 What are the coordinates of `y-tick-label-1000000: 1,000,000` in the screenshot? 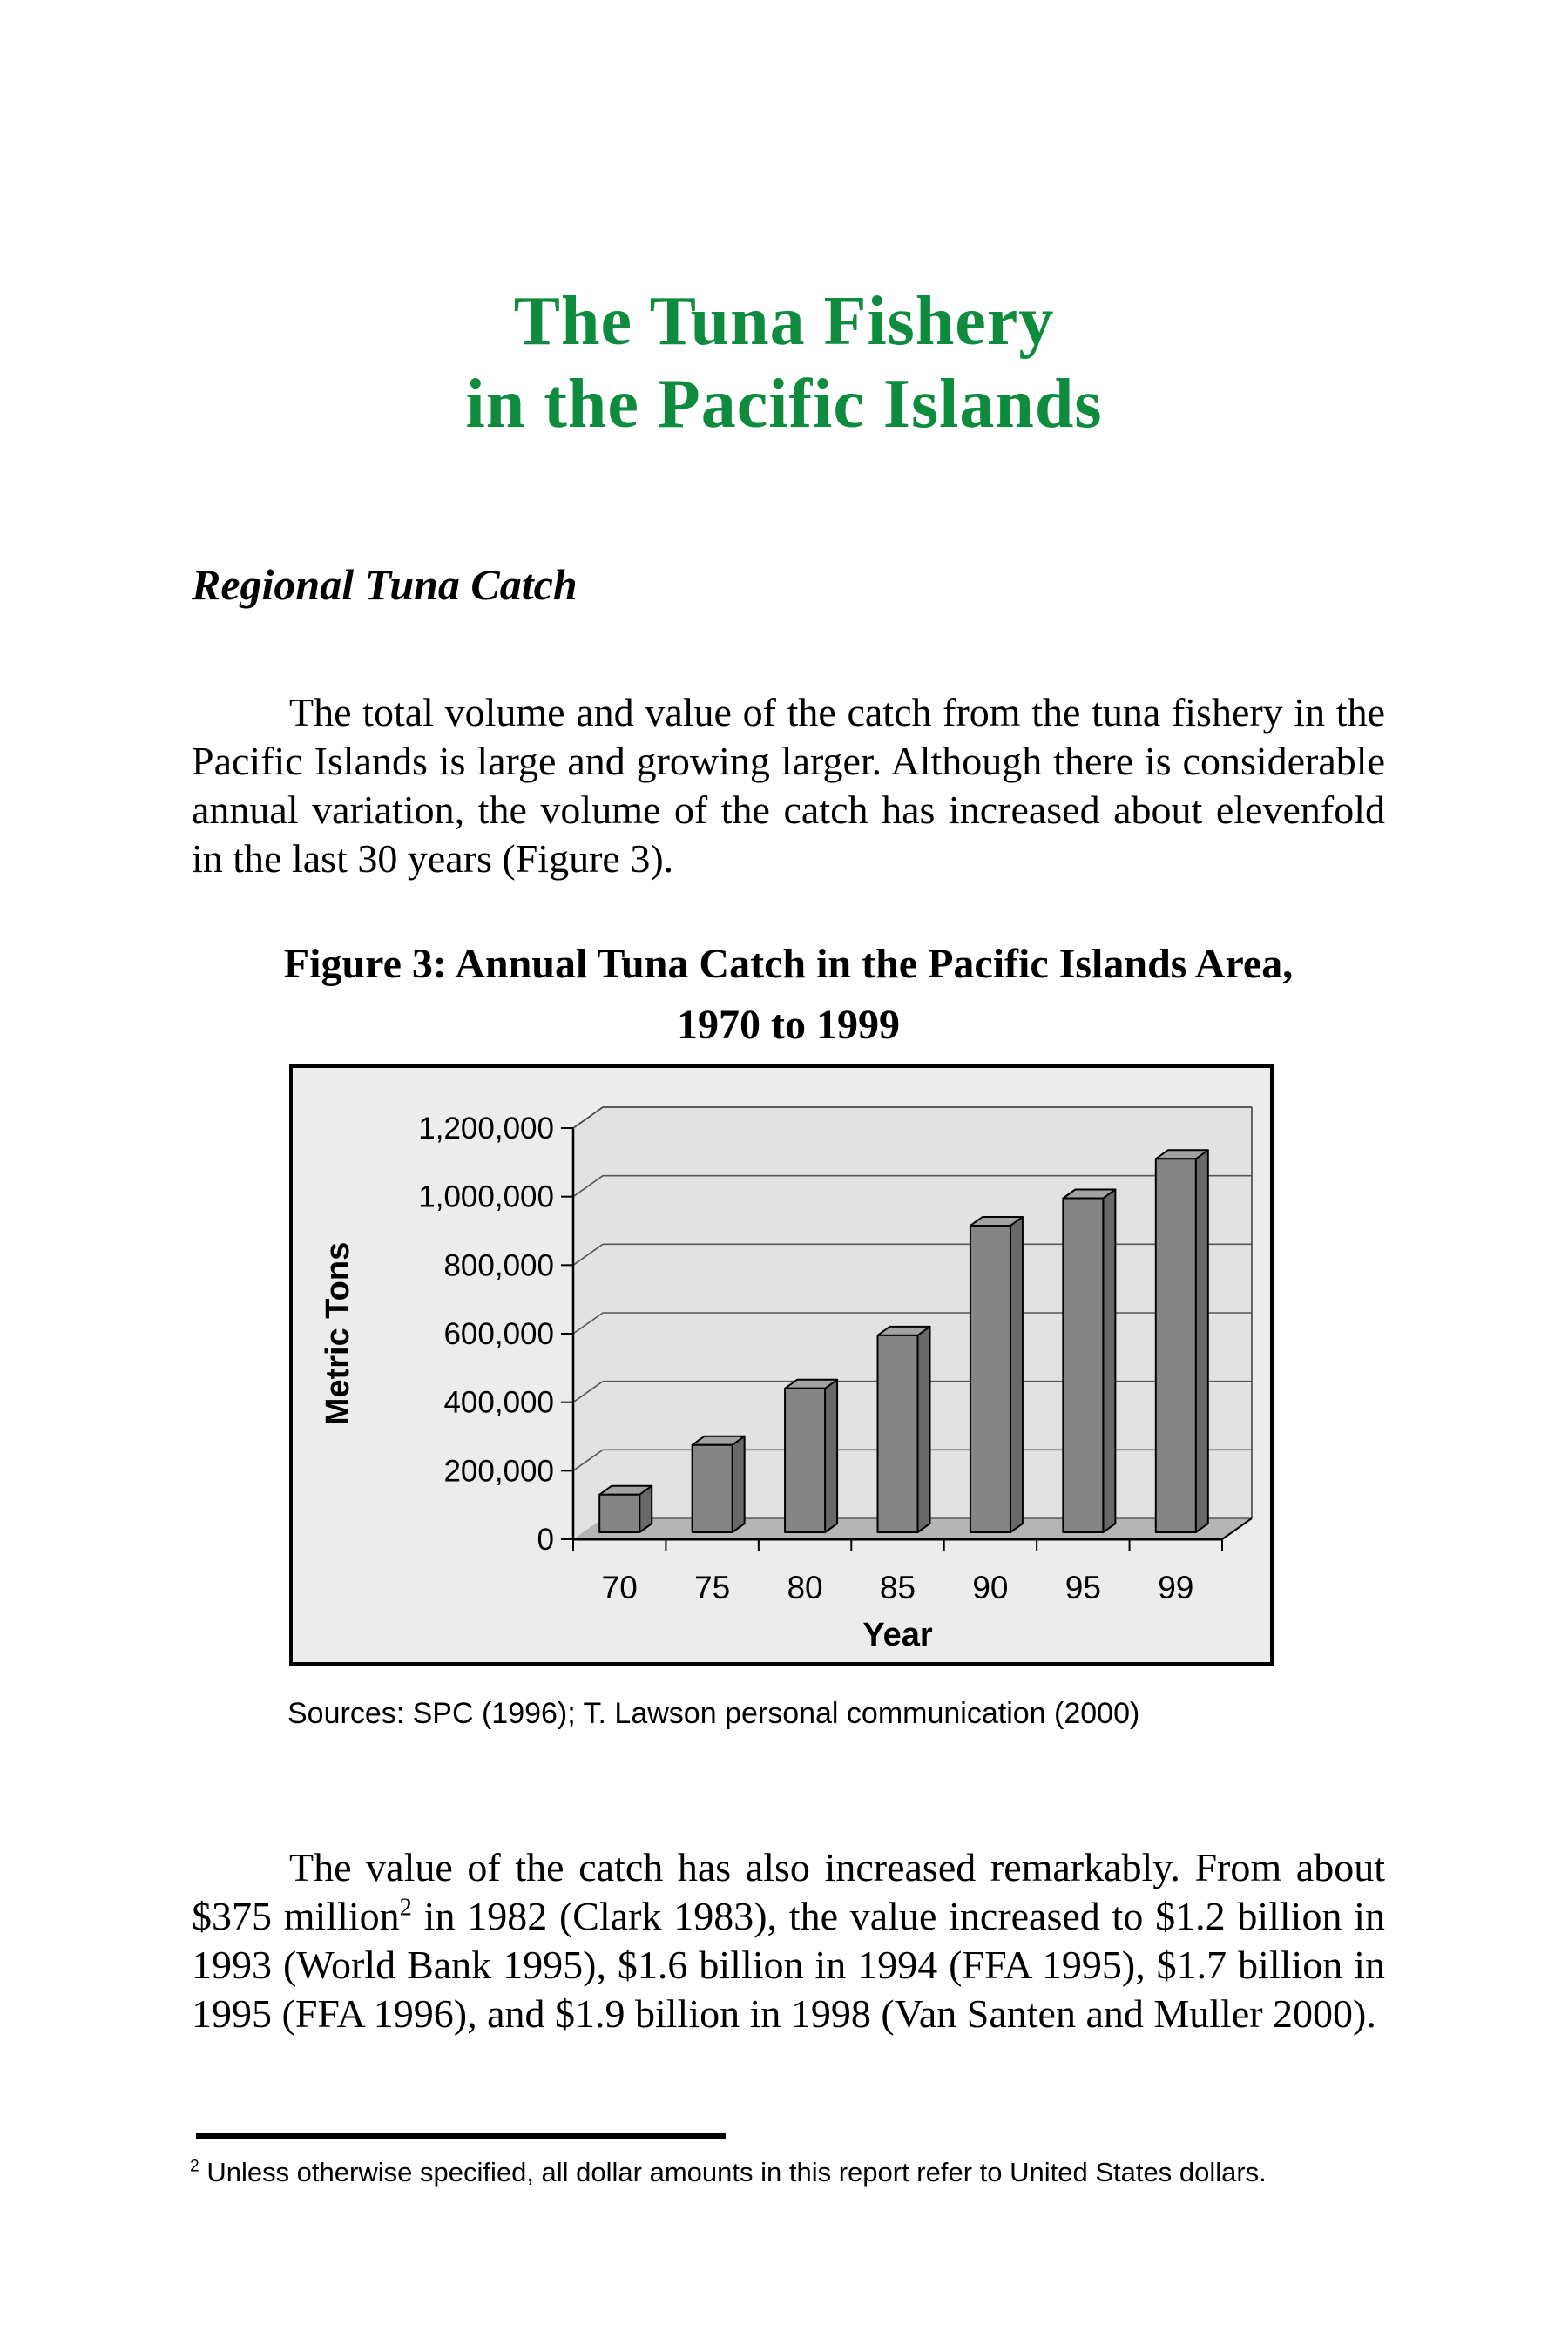 It's located at (486, 1197).